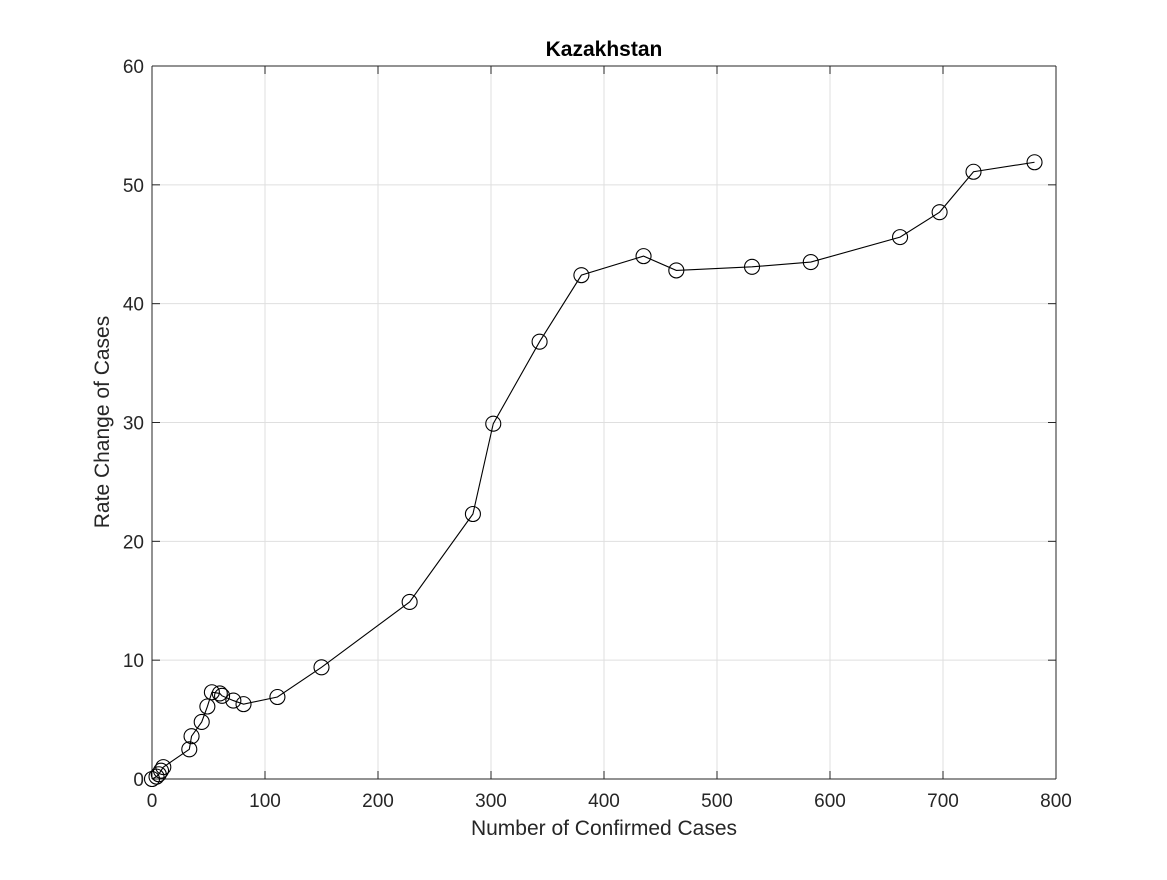 Image resolution: width=1167 pixels, height=880 pixels. What do you see at coordinates (133, 186) in the screenshot?
I see `y-tick-label: 50` at bounding box center [133, 186].